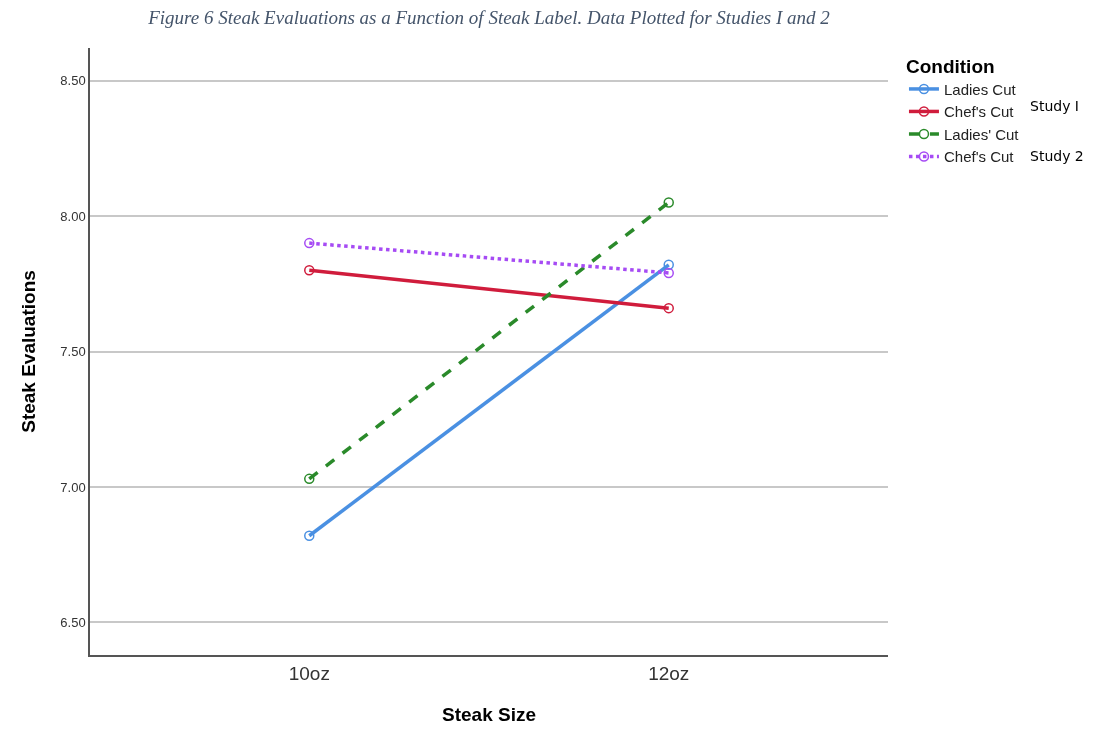  Describe the element at coordinates (980, 89) in the screenshot. I see `legend-label: Ladies Cut` at that location.